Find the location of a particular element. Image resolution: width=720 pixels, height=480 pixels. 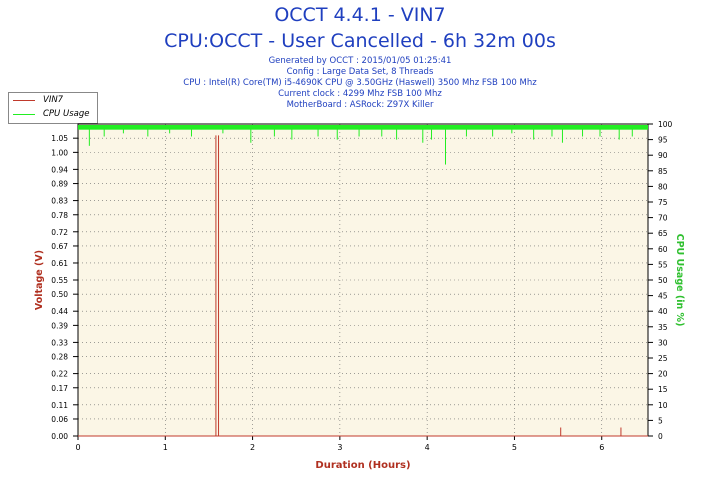

y-axis-label-voltage: Voltage (V) is located at coordinates (39, 280).